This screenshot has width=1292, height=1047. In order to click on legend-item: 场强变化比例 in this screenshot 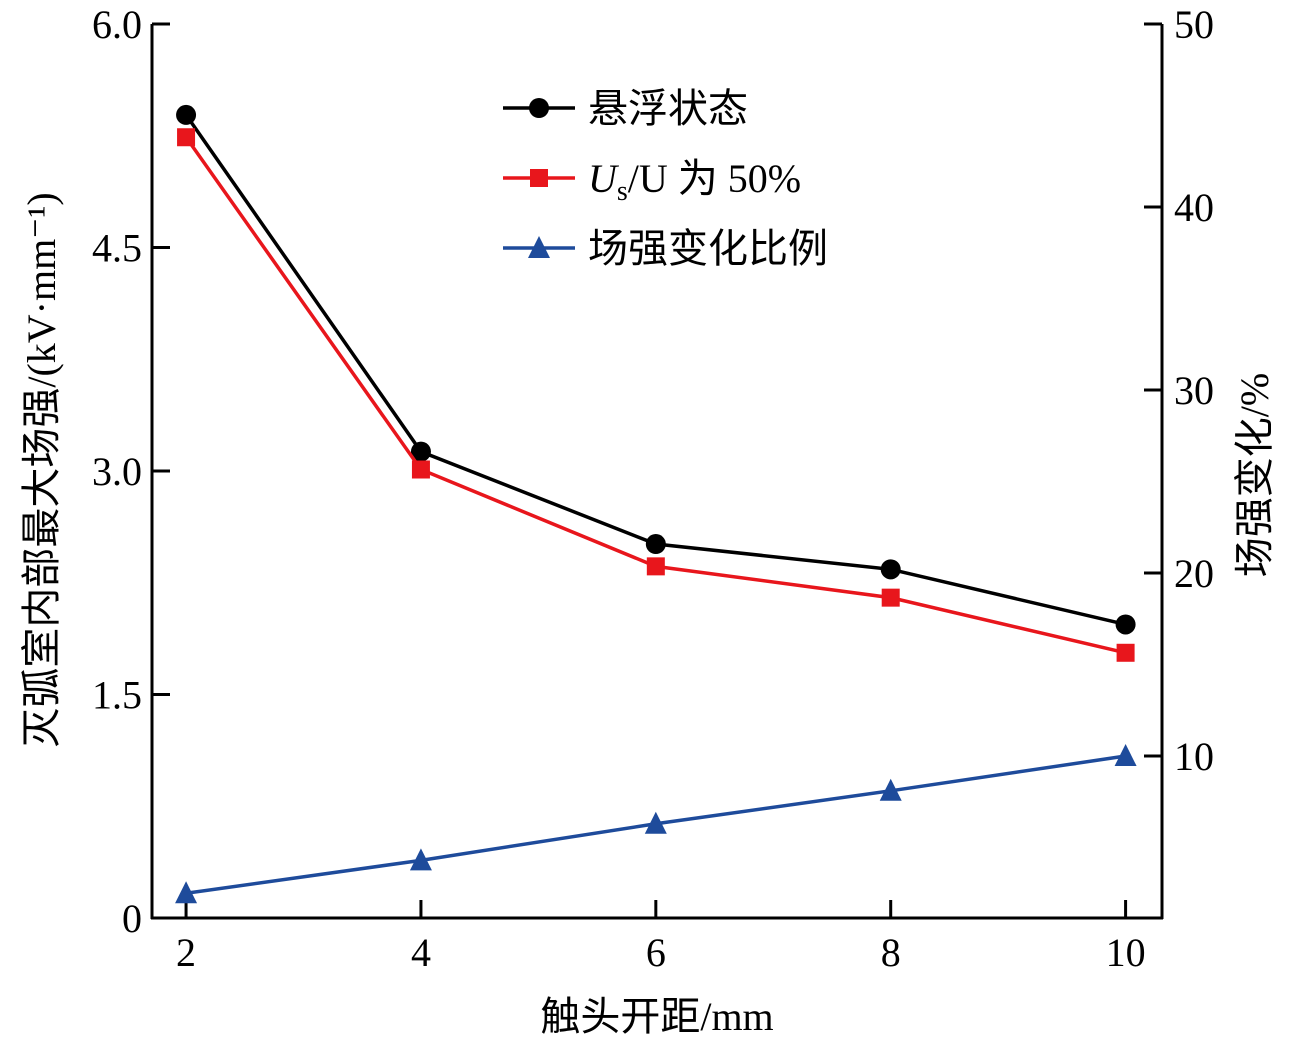, I will do `click(665, 248)`.